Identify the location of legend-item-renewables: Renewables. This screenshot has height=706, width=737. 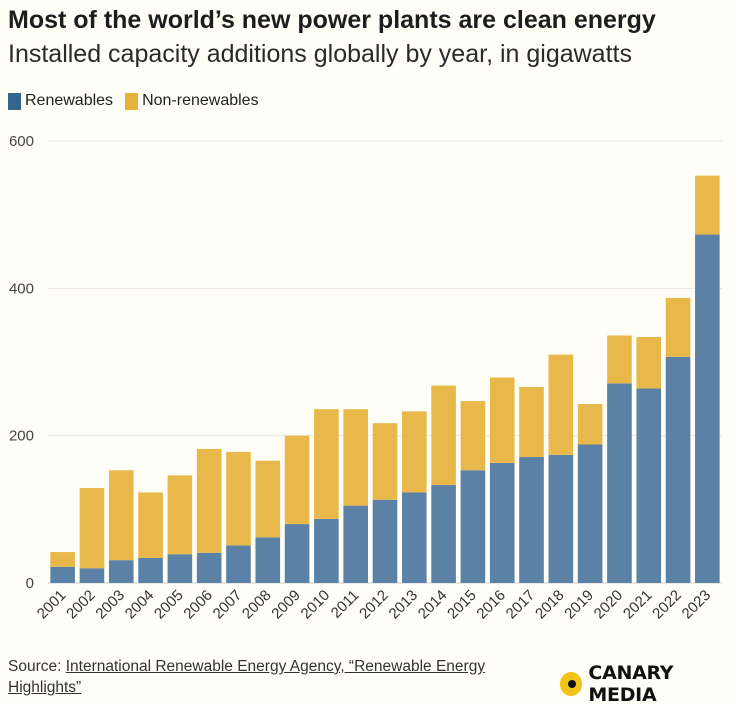
(60, 101).